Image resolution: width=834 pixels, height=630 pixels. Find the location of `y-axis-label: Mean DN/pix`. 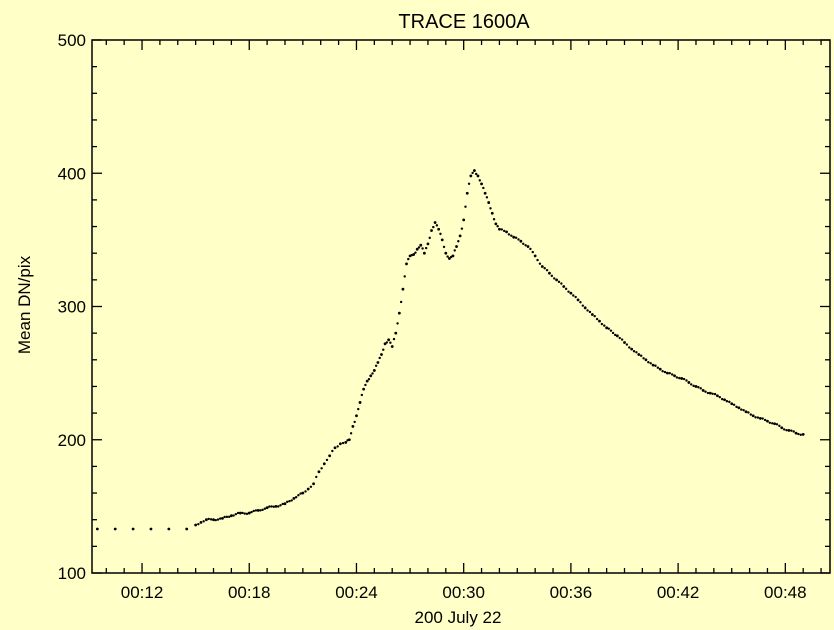

y-axis-label: Mean DN/pix is located at coordinates (24, 304).